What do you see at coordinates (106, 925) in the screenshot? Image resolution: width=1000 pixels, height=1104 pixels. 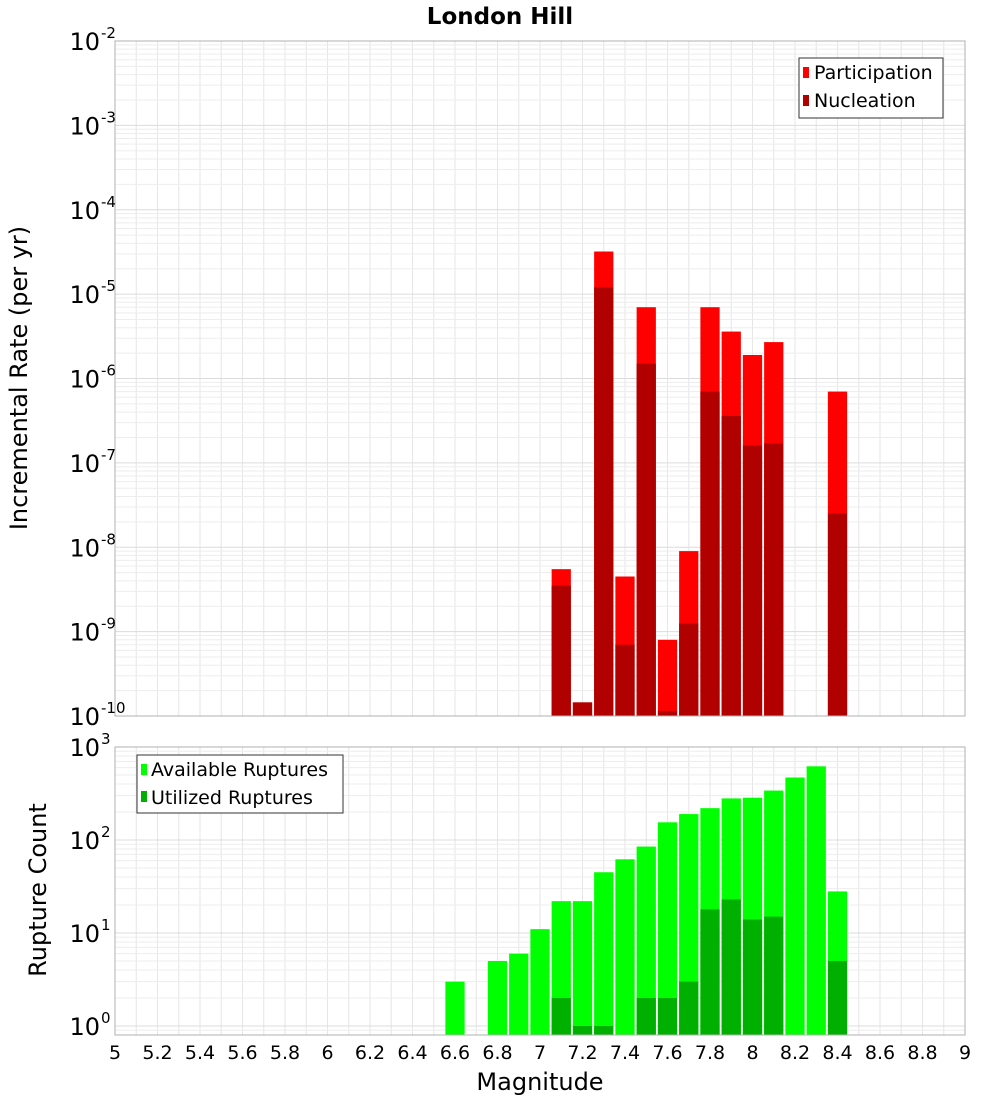 I see `y-tick-exponent: 1` at bounding box center [106, 925].